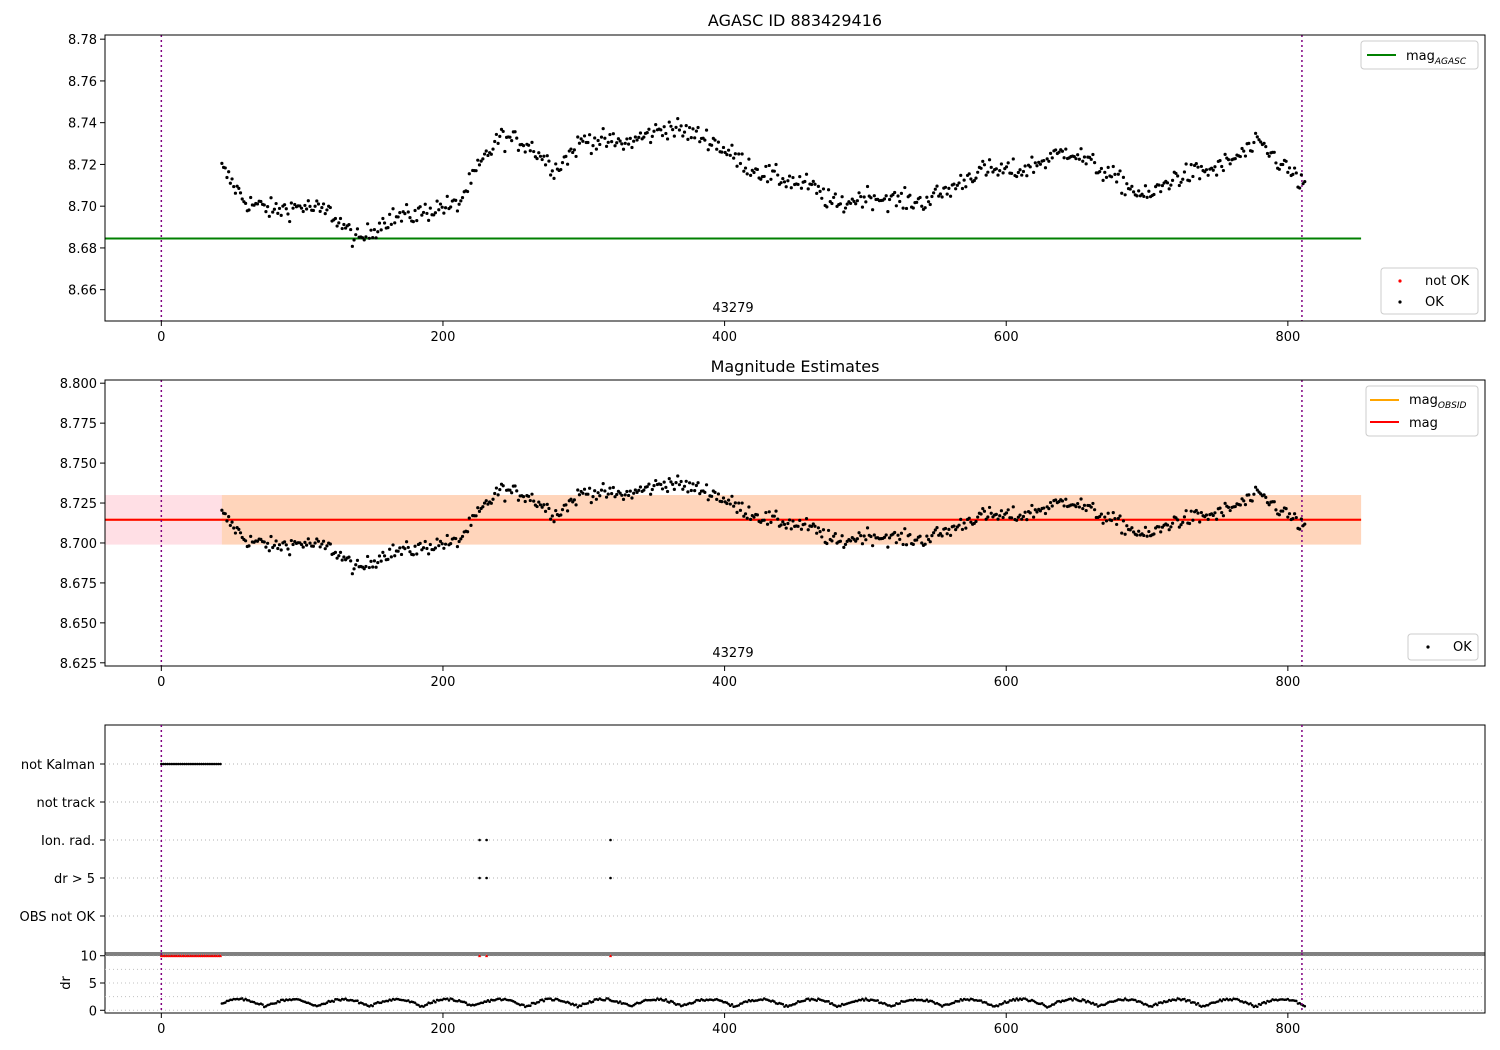 This screenshot has height=1050, width=1500. What do you see at coordinates (82, 40) in the screenshot?
I see `y-tick-label: 8.78` at bounding box center [82, 40].